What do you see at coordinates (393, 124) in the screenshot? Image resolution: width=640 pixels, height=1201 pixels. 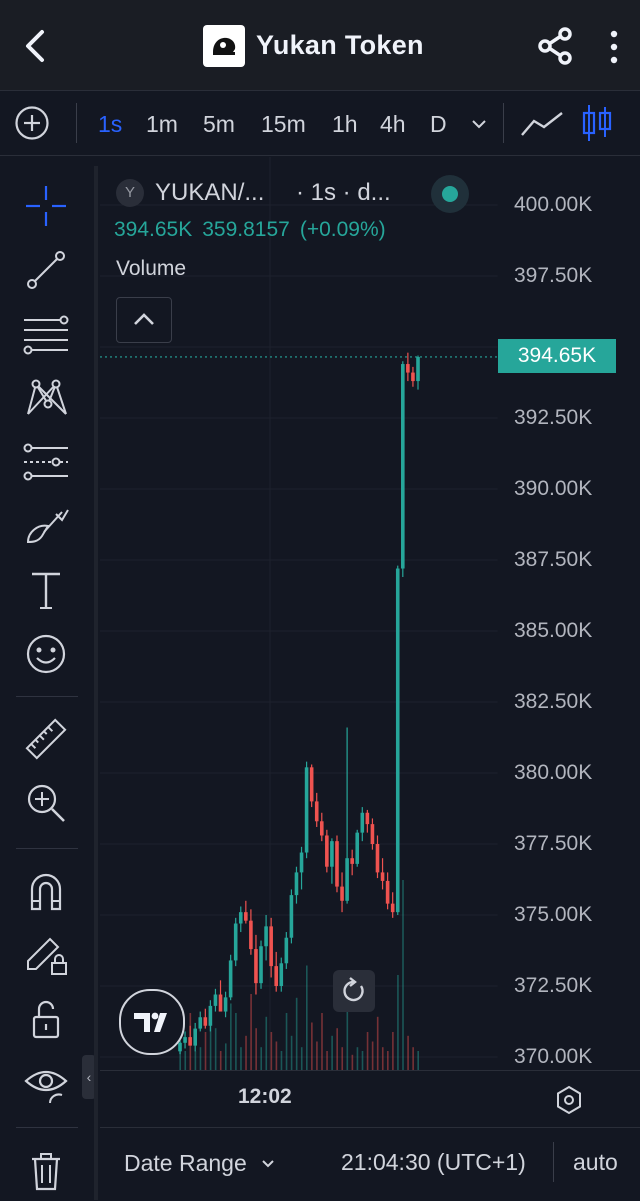 I see `timeframe-4h: 4h` at bounding box center [393, 124].